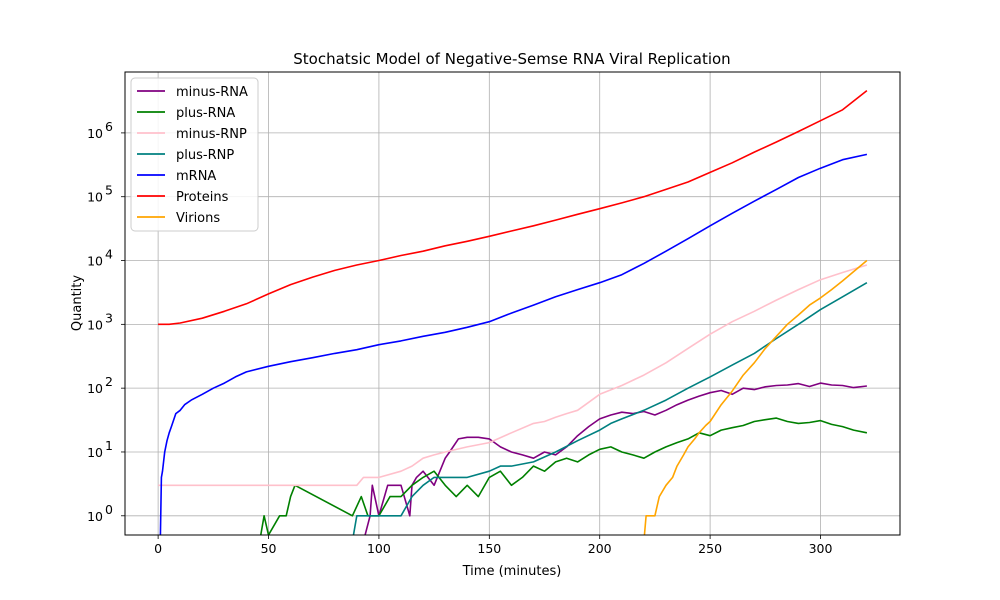 This screenshot has width=1000, height=600. I want to click on y-tick-exponent: 3, so click(109, 317).